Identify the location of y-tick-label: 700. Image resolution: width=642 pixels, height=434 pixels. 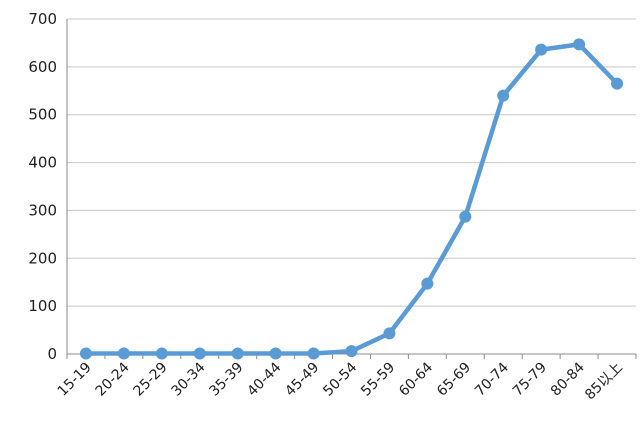
(42, 19).